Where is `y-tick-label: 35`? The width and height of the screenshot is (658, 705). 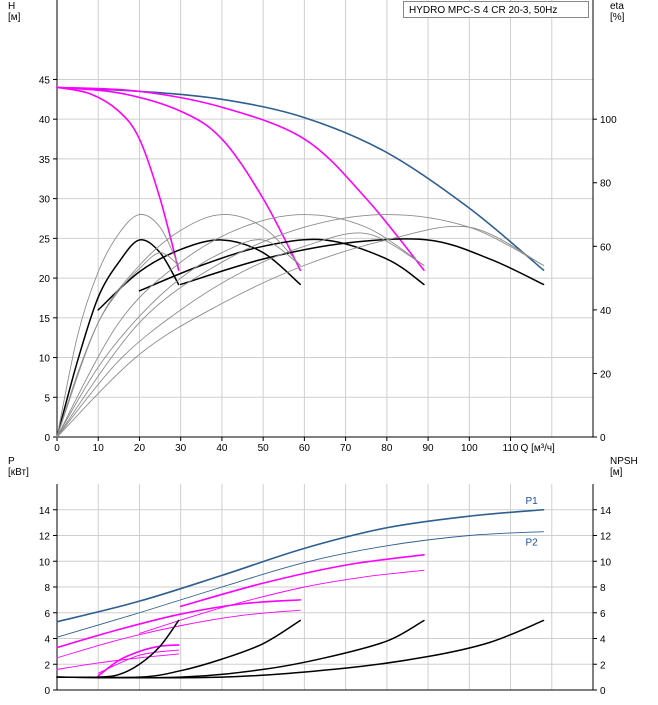
y-tick-label: 35 is located at coordinates (45, 160).